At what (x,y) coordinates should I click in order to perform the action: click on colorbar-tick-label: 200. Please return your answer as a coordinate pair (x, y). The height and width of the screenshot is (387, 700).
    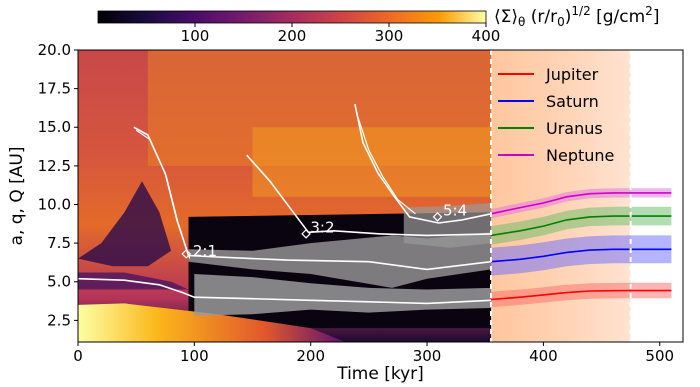
    Looking at the image, I should click on (292, 36).